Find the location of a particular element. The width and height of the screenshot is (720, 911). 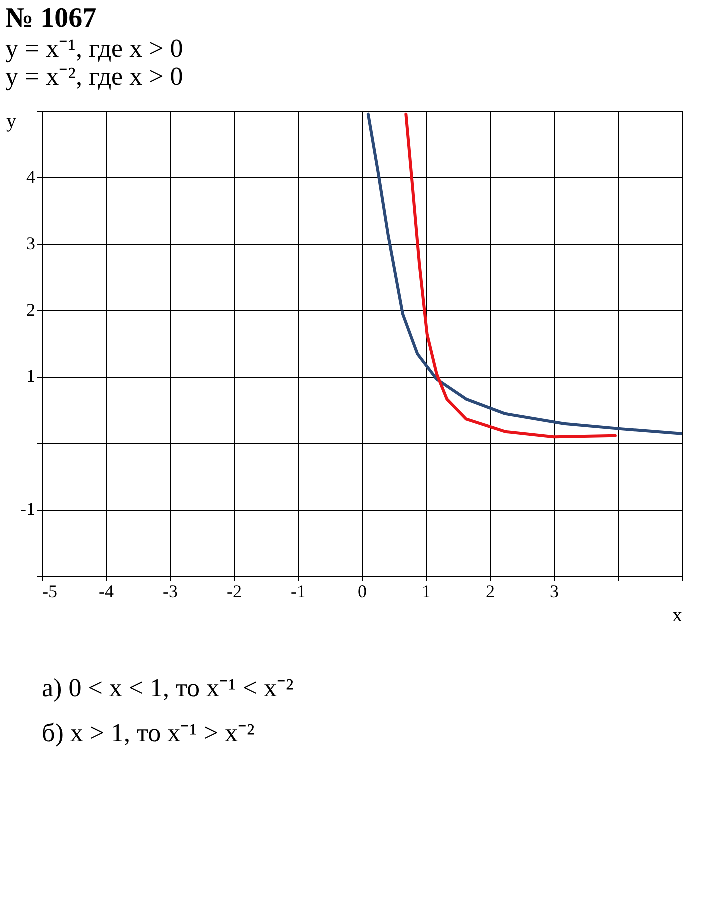

x-tick-label: 3 is located at coordinates (554, 592).